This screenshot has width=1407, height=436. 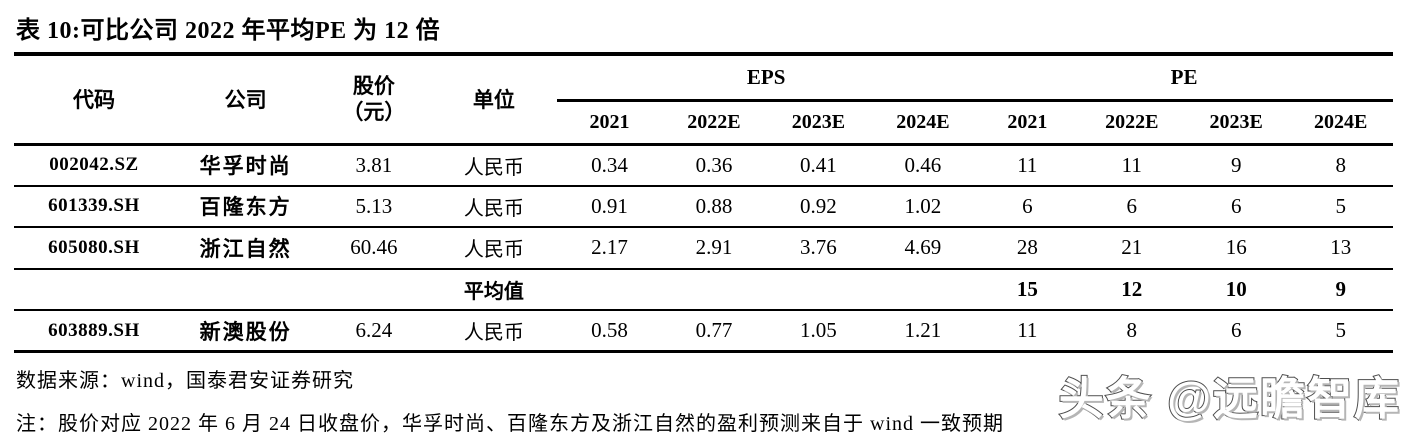 What do you see at coordinates (609, 331) in the screenshot?
I see `eps-2021-cell: 0.58` at bounding box center [609, 331].